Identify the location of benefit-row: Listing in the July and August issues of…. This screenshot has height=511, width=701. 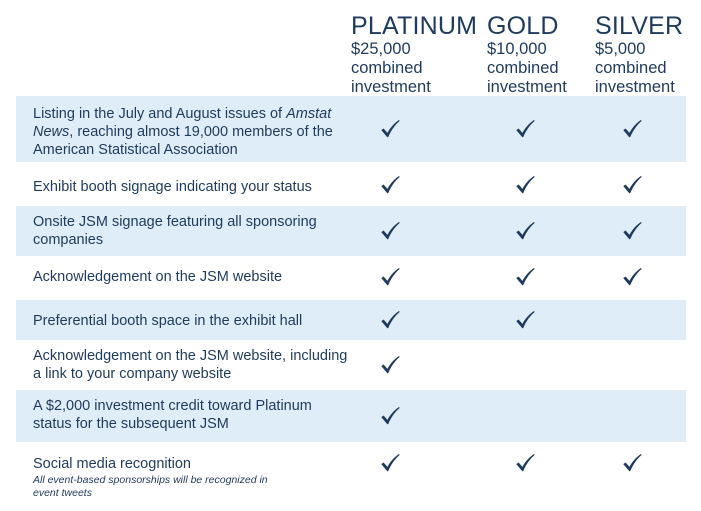
(351, 129).